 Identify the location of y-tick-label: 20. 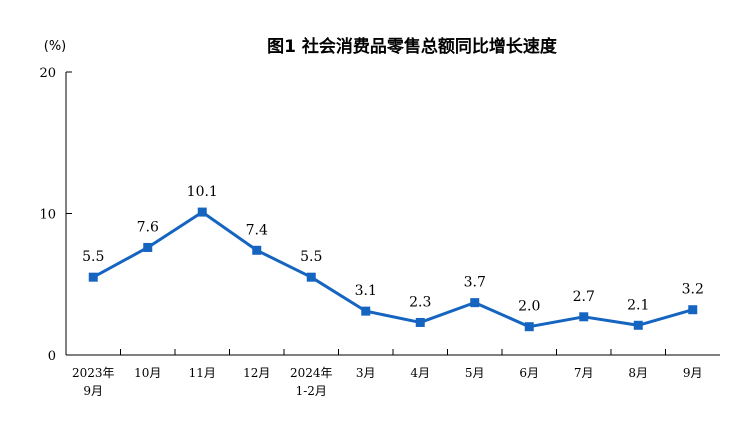
(47, 73).